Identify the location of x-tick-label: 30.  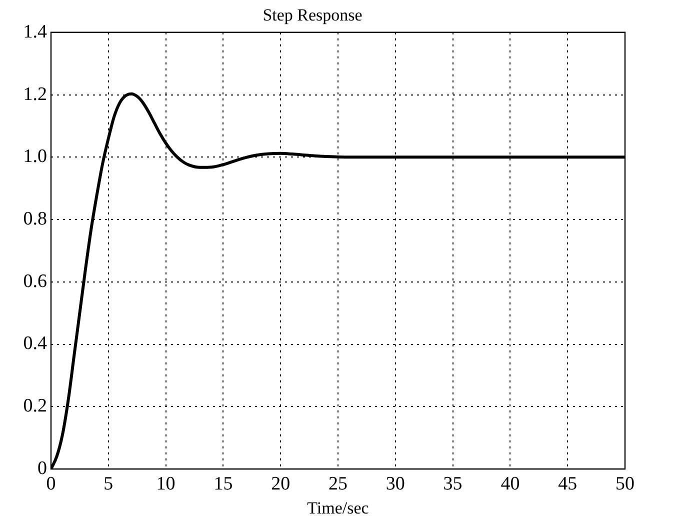
(395, 483).